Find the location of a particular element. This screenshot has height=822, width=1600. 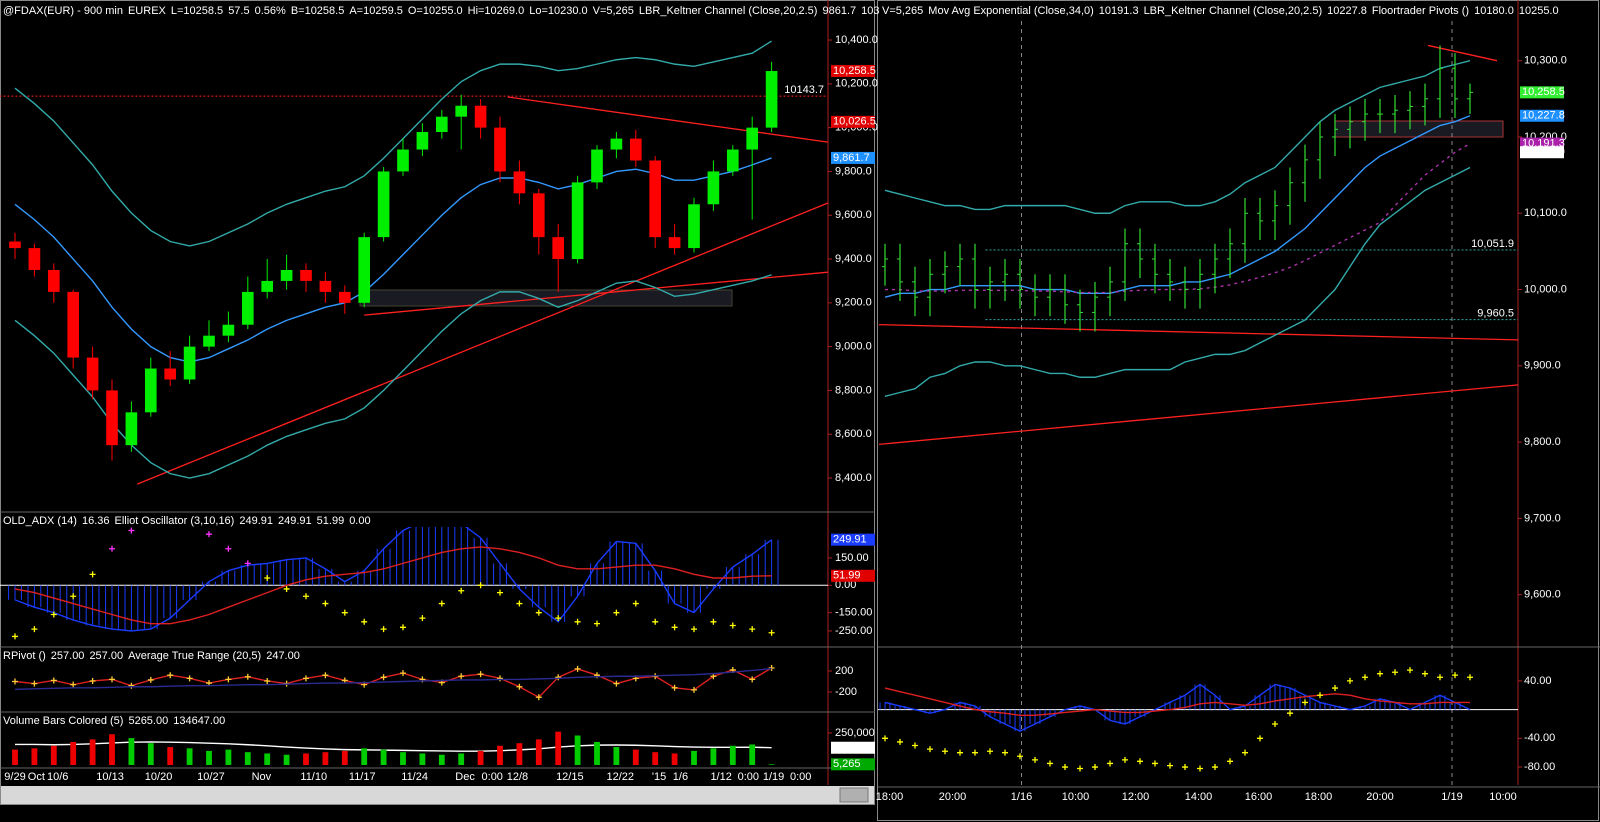

y-tick-label: 8,800.0 is located at coordinates (853, 390).